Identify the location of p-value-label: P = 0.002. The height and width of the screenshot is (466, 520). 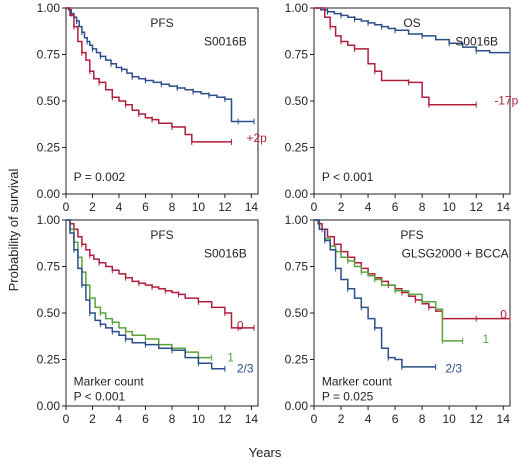
(100, 177).